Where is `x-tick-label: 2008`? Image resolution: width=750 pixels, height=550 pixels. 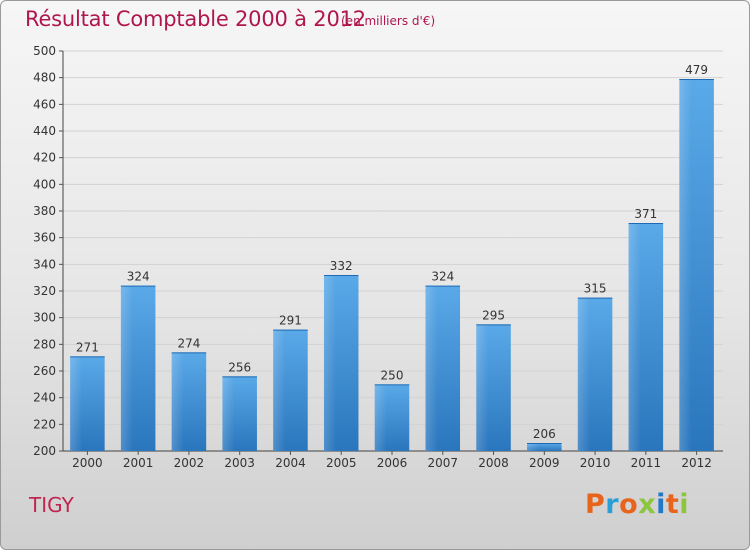
x-tick-label: 2008 is located at coordinates (493, 463).